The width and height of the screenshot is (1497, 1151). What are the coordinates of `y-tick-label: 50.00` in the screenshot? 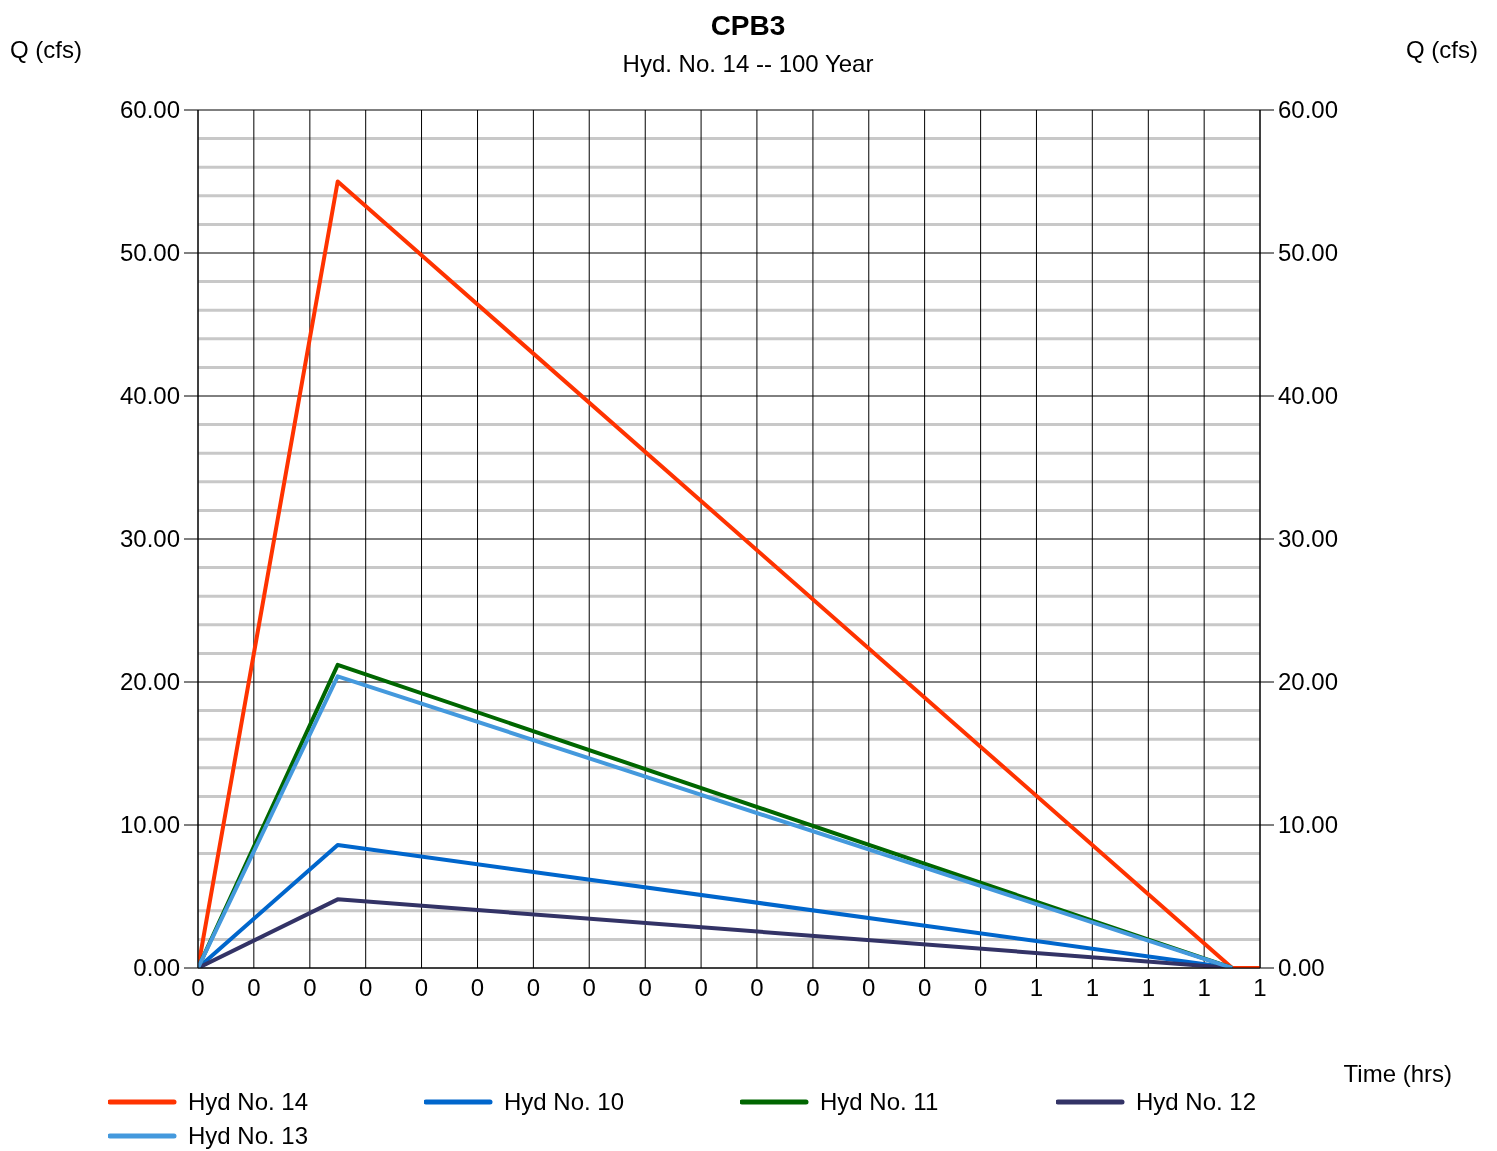 It's located at (149, 252).